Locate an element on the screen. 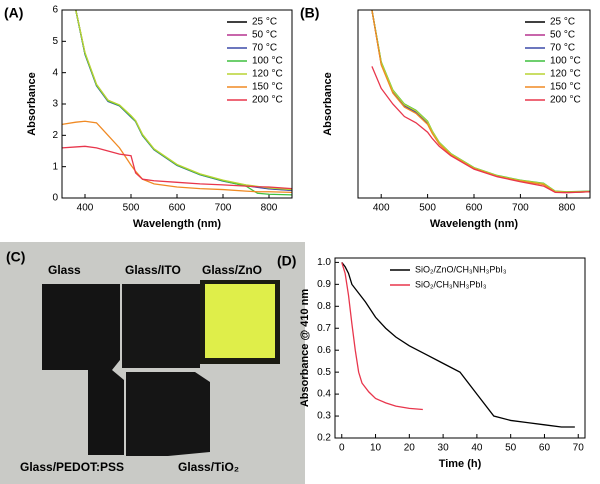  x-tick-label: 40 is located at coordinates (477, 448).